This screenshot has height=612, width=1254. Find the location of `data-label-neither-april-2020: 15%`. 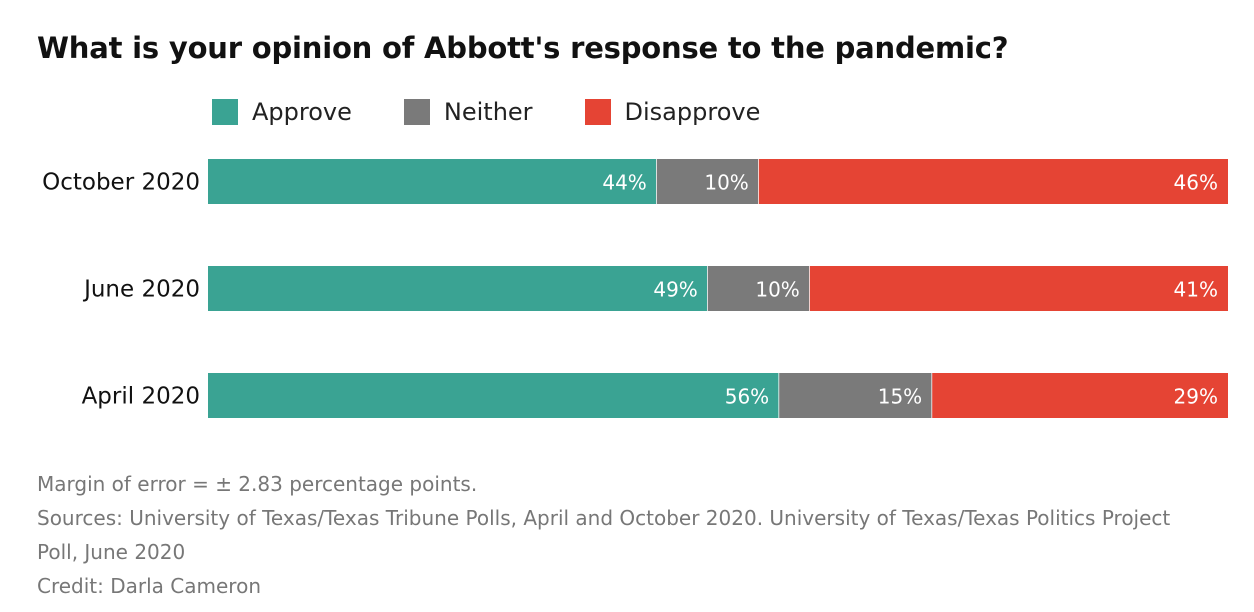

data-label-neither-april-2020: 15% is located at coordinates (900, 397).